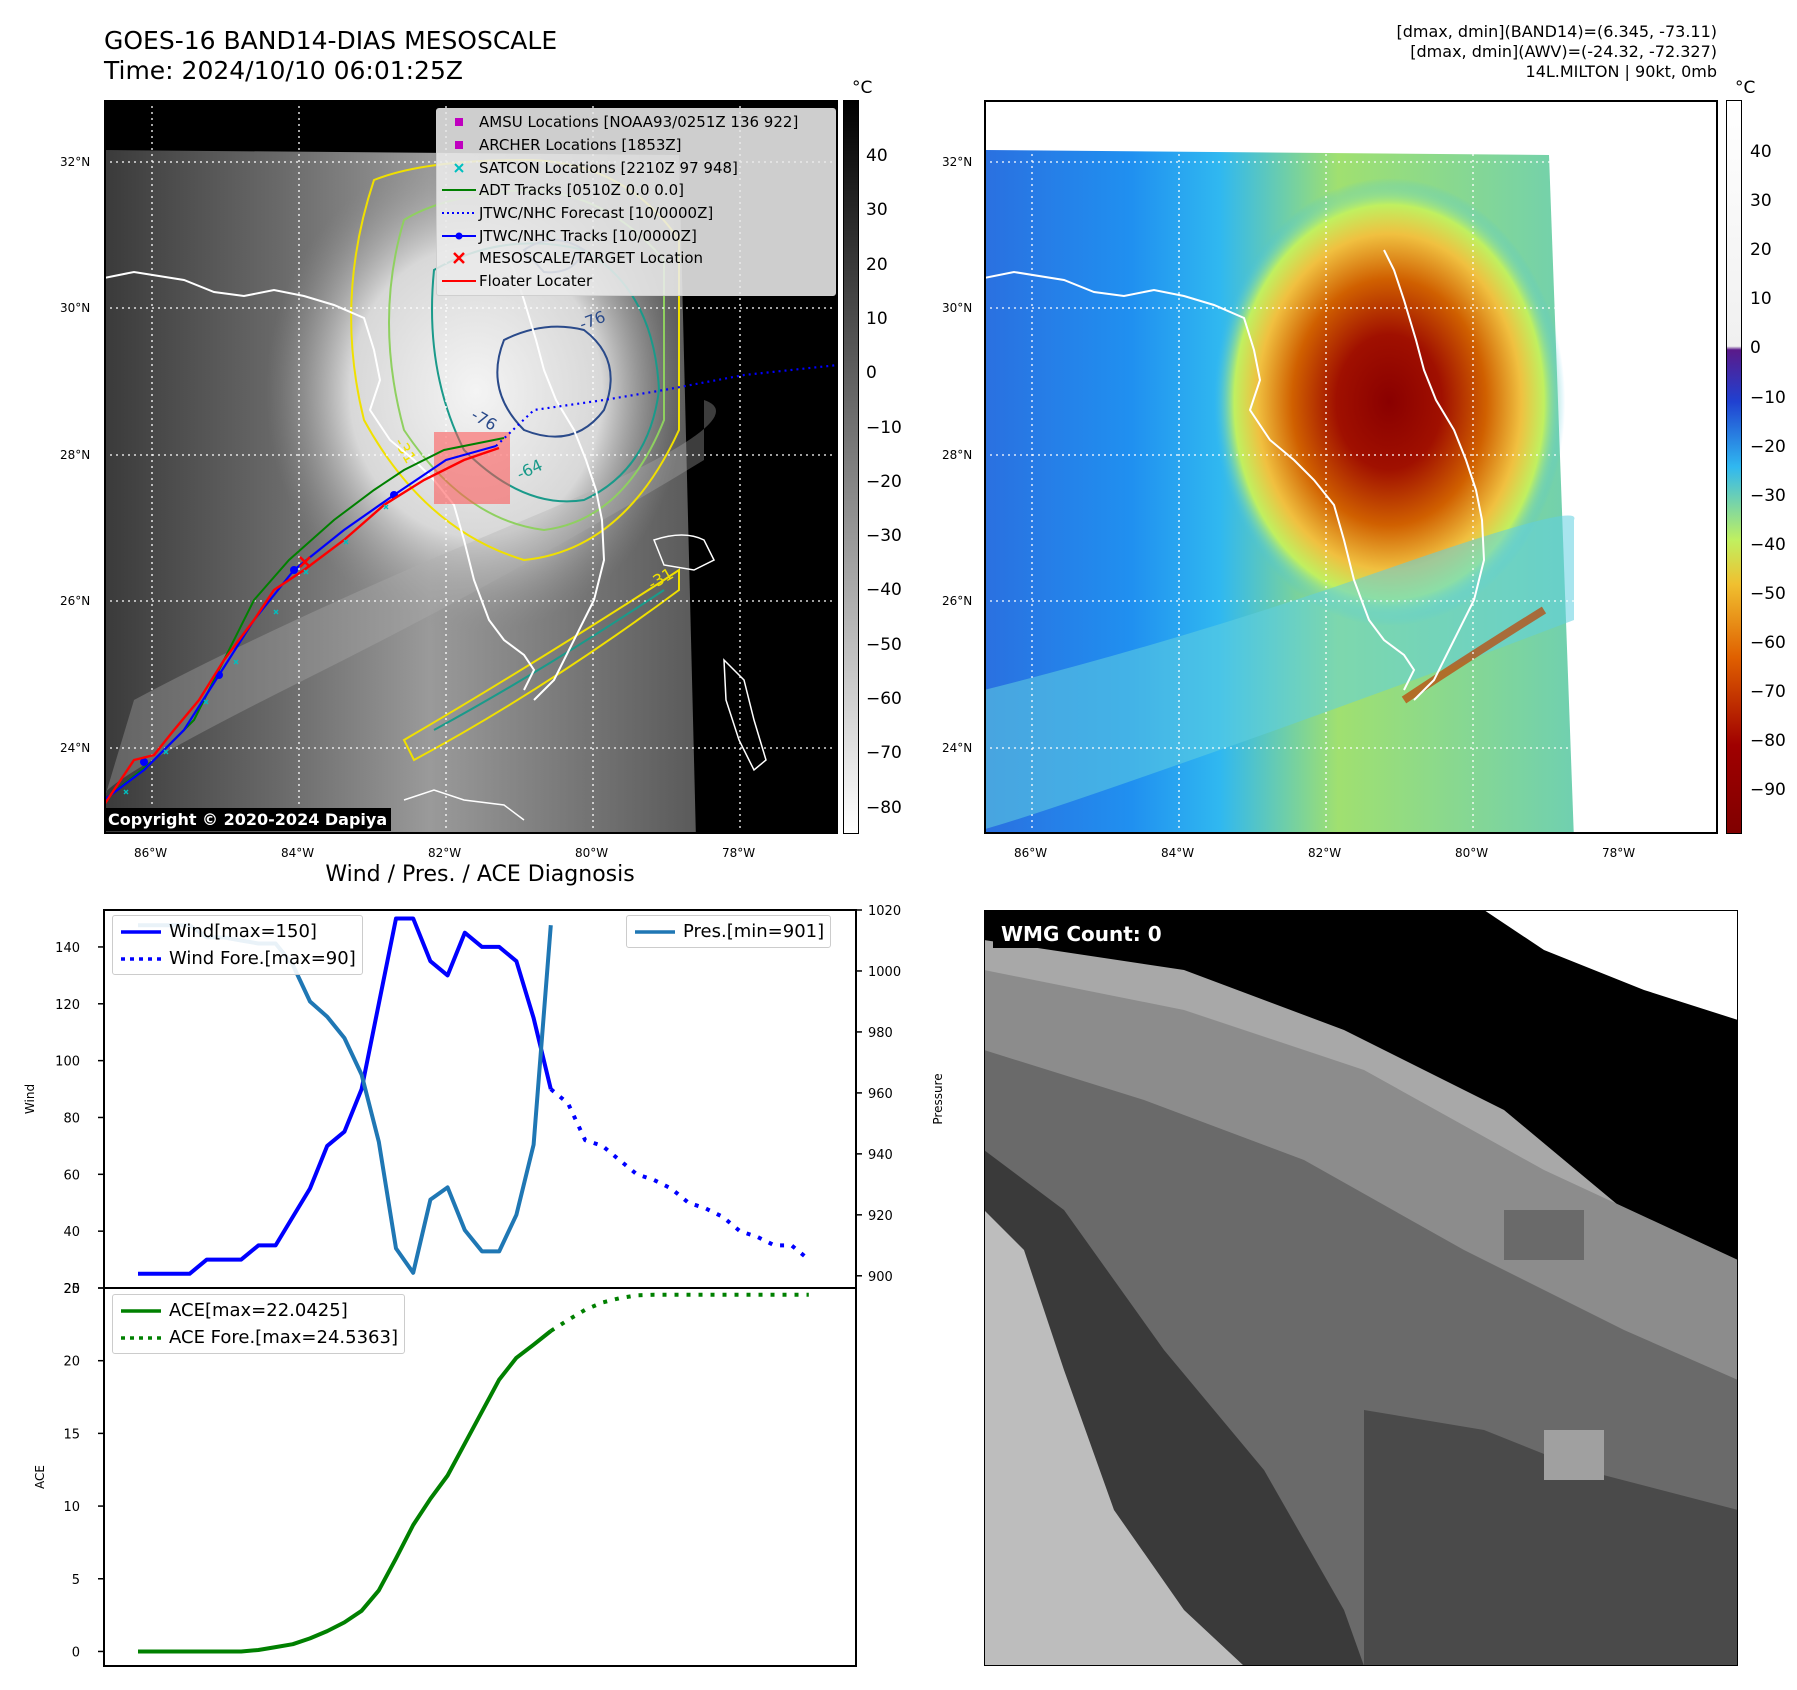 The height and width of the screenshot is (1690, 1797). I want to click on pressure-tick-label: 920, so click(880, 1216).